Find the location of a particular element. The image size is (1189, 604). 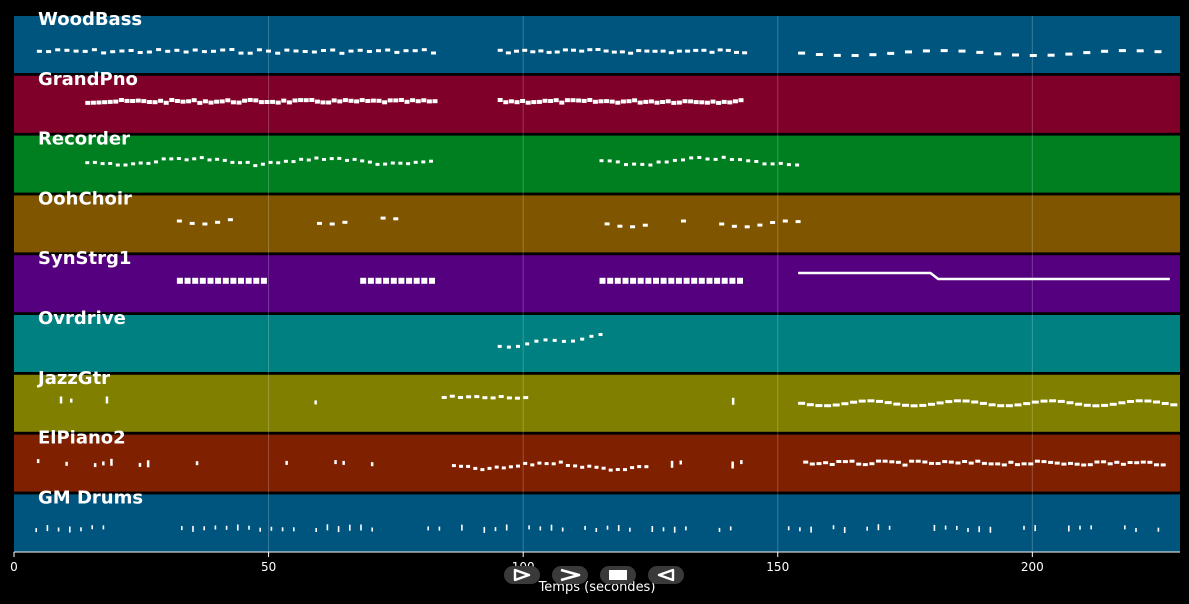

fast-forward-button is located at coordinates (570, 575).